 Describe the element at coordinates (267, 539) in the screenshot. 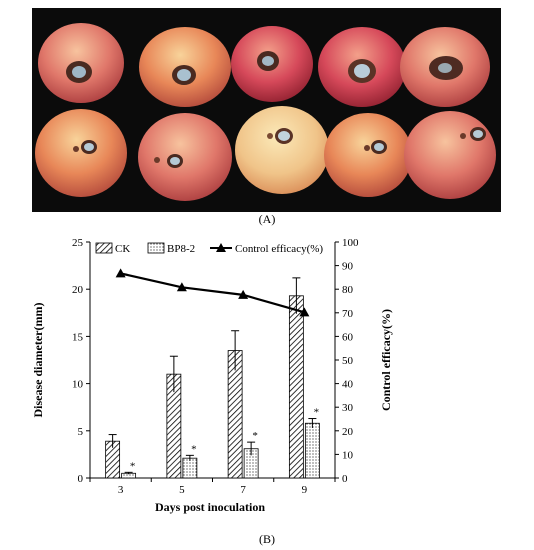

I see `panel-b-label: (B)` at that location.